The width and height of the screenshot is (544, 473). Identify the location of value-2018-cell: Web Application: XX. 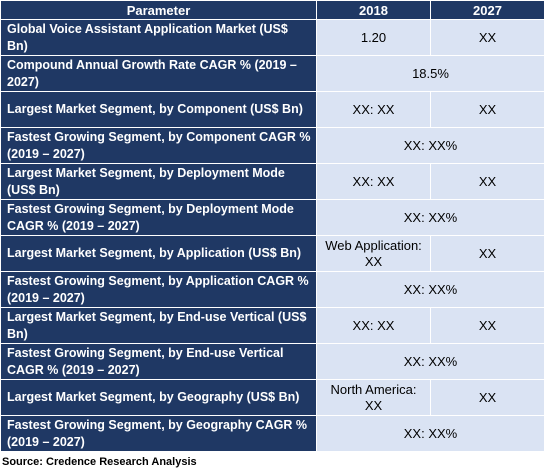
(373, 253).